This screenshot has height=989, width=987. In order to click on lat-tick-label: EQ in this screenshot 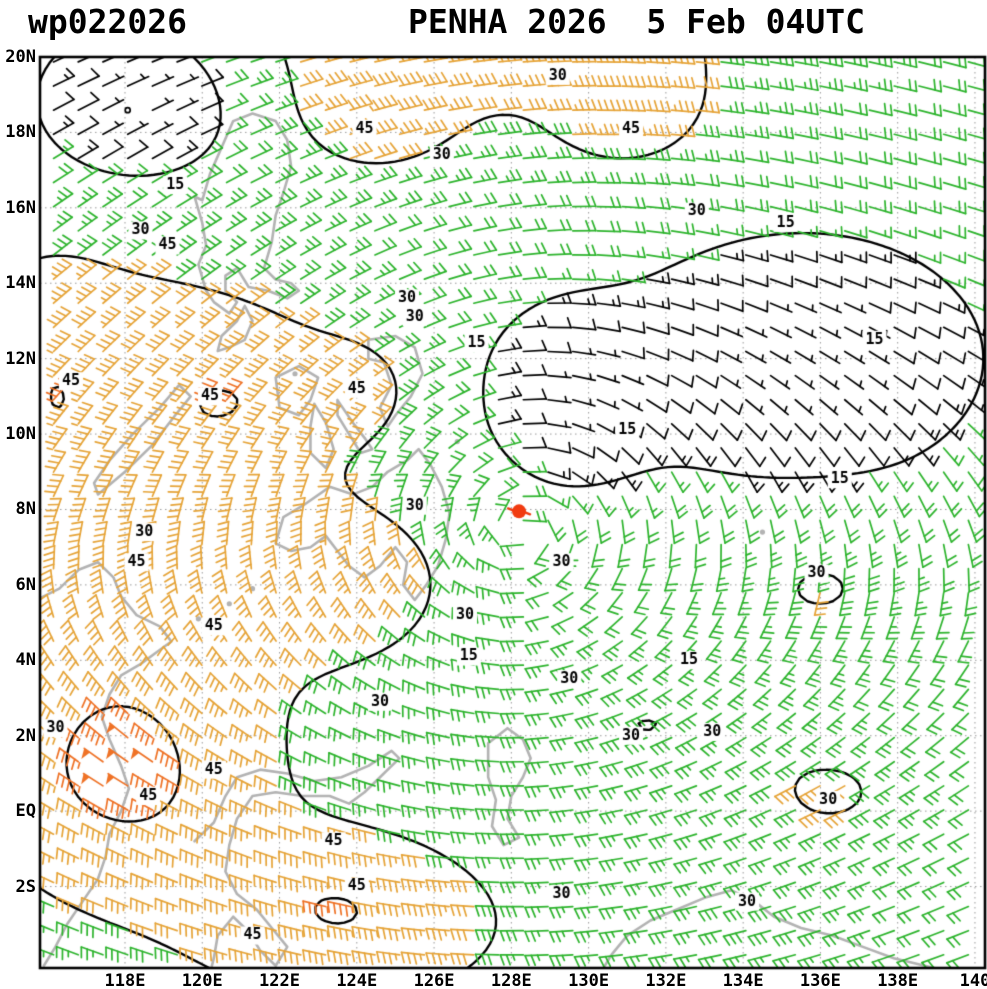, I will do `click(25, 811)`.